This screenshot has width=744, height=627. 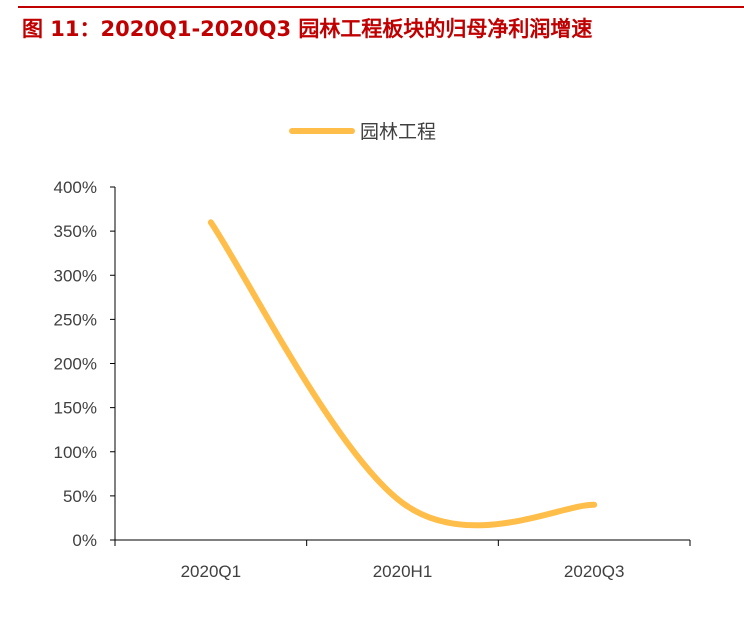 What do you see at coordinates (75, 452) in the screenshot?
I see `y-tick-label: 100%` at bounding box center [75, 452].